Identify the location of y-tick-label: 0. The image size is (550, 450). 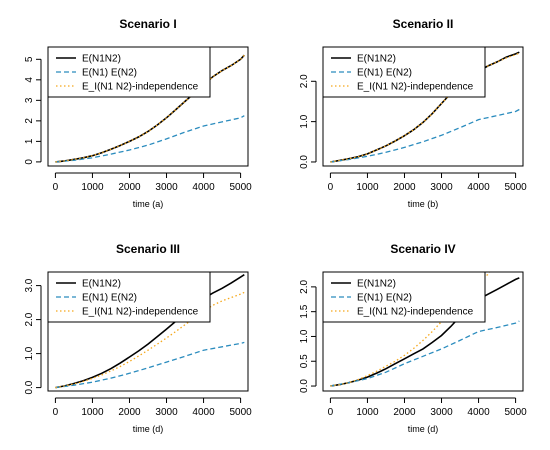
(29, 162).